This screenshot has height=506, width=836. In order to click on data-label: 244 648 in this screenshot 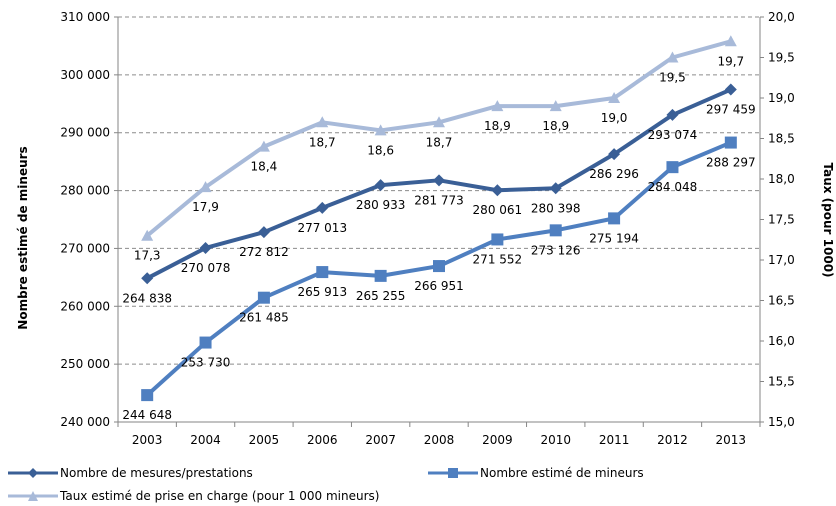, I will do `click(147, 415)`.